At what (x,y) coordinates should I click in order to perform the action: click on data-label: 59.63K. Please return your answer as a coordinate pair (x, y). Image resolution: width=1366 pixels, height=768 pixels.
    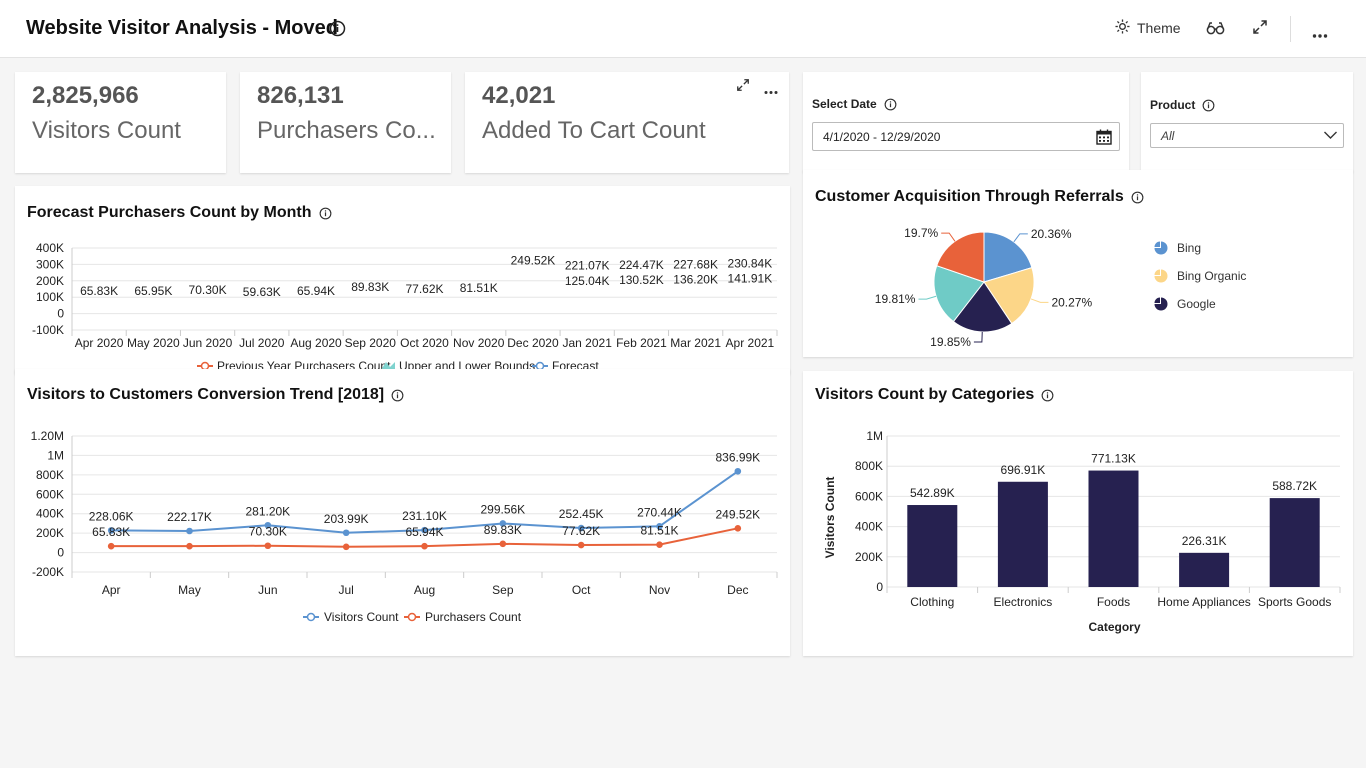
    Looking at the image, I should click on (262, 292).